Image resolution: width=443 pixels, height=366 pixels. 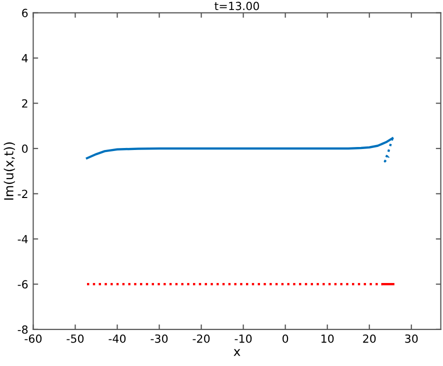 What do you see at coordinates (33, 338) in the screenshot?
I see `x-tick-label: -60` at bounding box center [33, 338].